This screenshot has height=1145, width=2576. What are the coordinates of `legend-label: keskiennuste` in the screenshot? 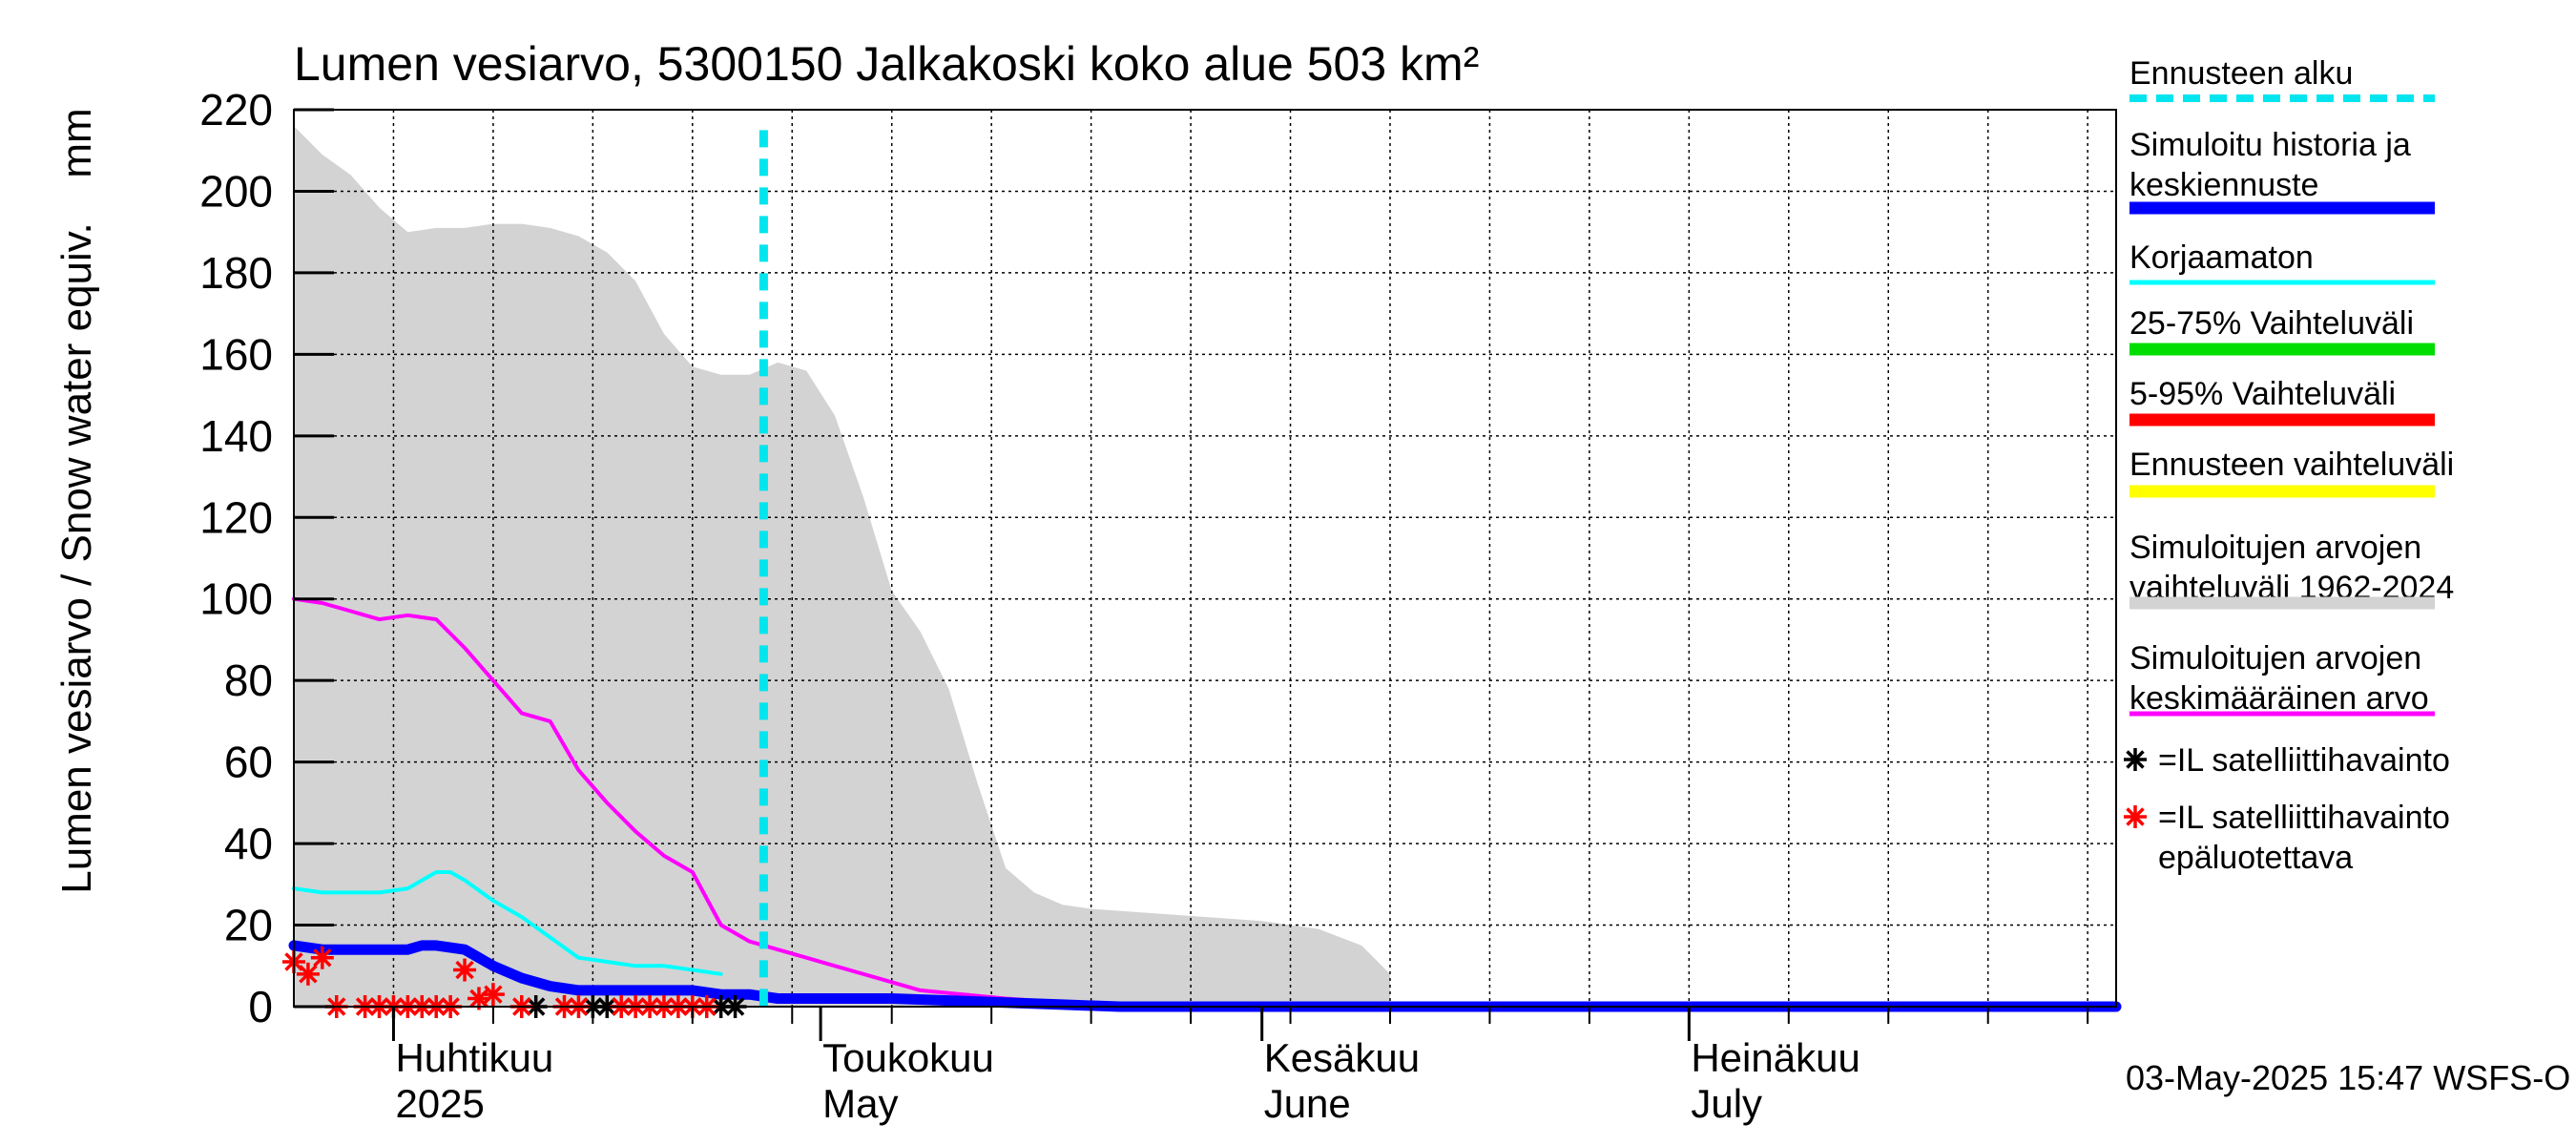 It's located at (2223, 185).